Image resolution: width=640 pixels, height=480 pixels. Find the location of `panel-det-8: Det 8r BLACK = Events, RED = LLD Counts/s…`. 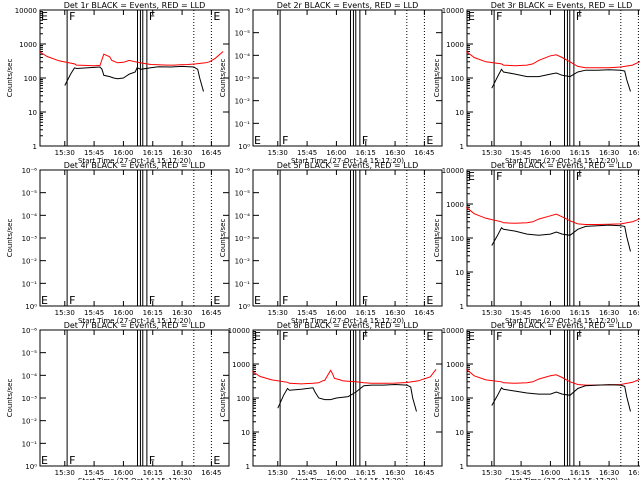

panel-det-8: Det 8r BLACK = Events, RED = LLD Counts/s… is located at coordinates (331, 400).